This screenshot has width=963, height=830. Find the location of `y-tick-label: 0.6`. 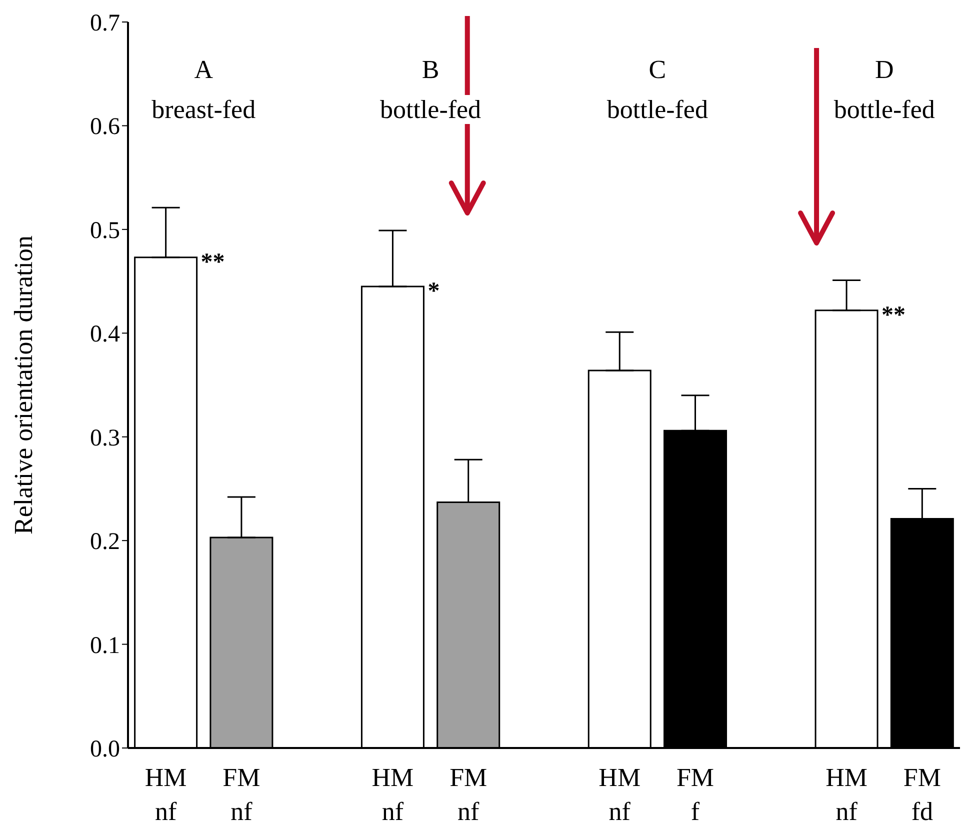

y-tick-label: 0.6 is located at coordinates (105, 127).